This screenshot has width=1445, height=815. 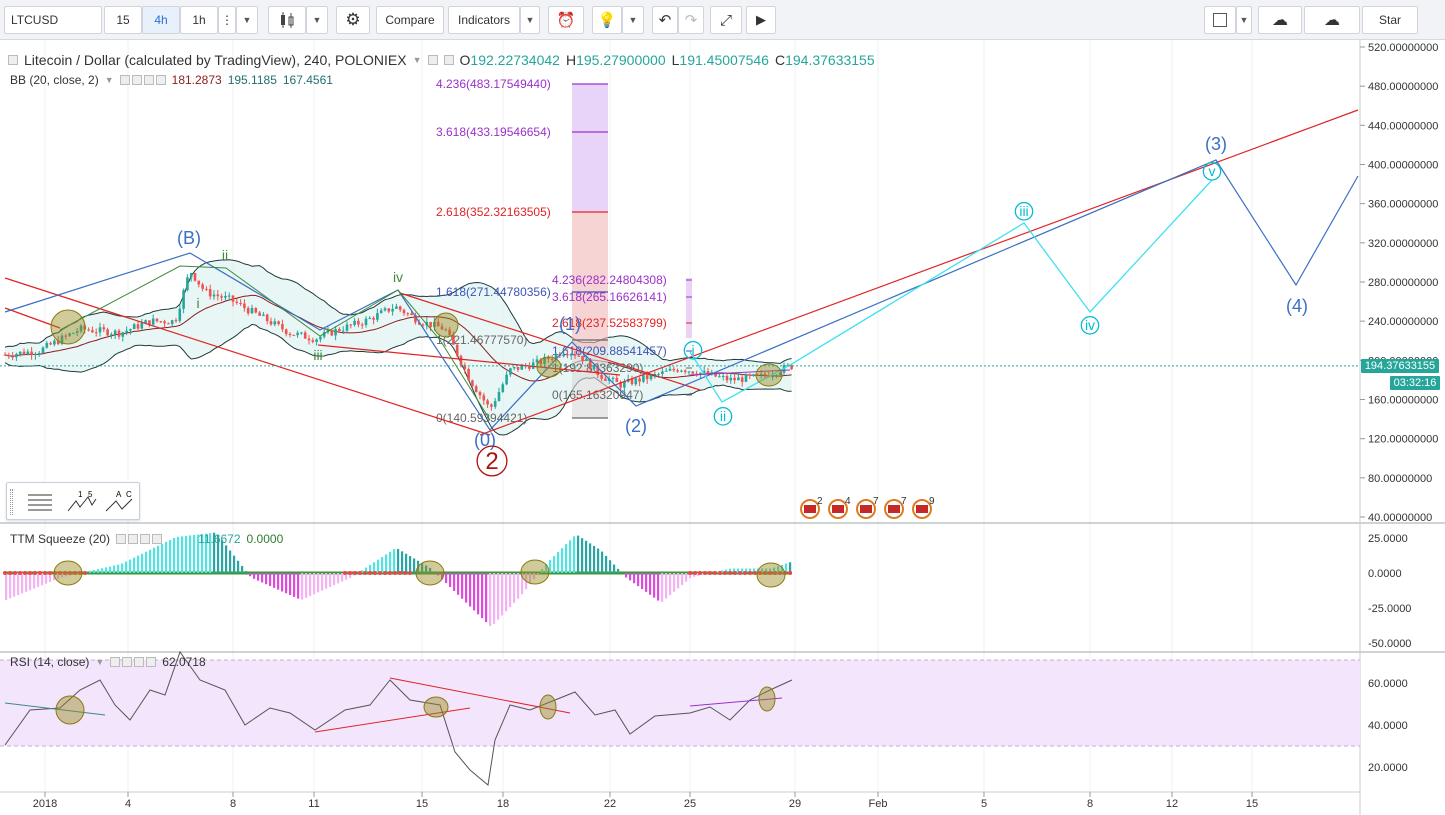 What do you see at coordinates (665, 20) in the screenshot?
I see `undo-button: ↶` at bounding box center [665, 20].